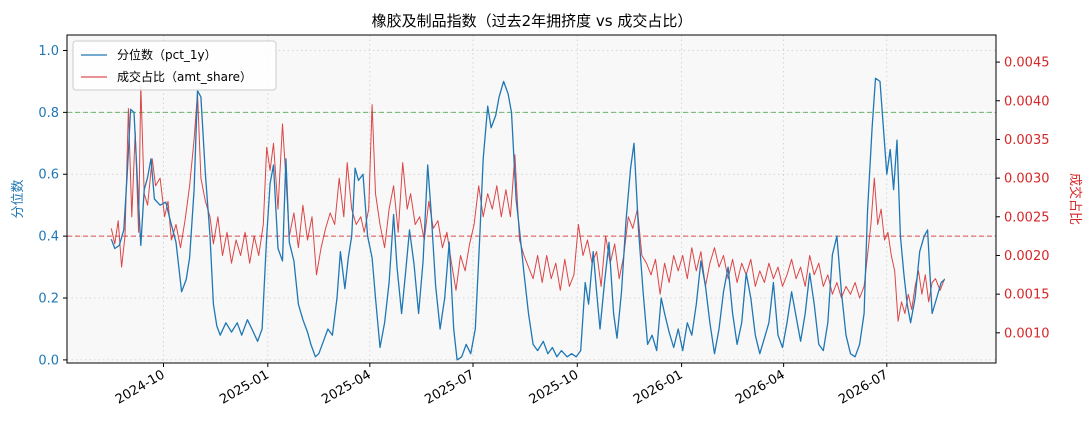 This screenshot has width=1089, height=429. Describe the element at coordinates (184, 76) in the screenshot. I see `legend-label-amt: 成交占比（amt_share）` at that location.